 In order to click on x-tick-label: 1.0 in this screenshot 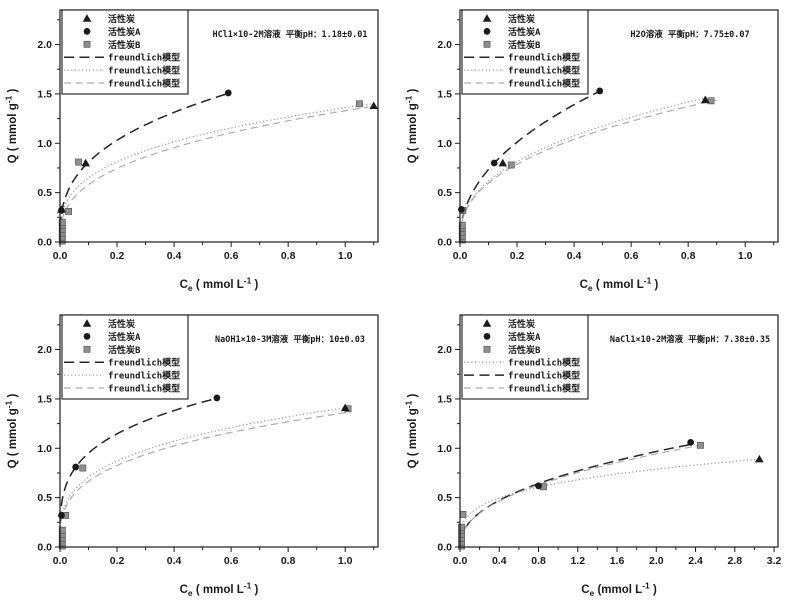, I will do `click(345, 561)`.